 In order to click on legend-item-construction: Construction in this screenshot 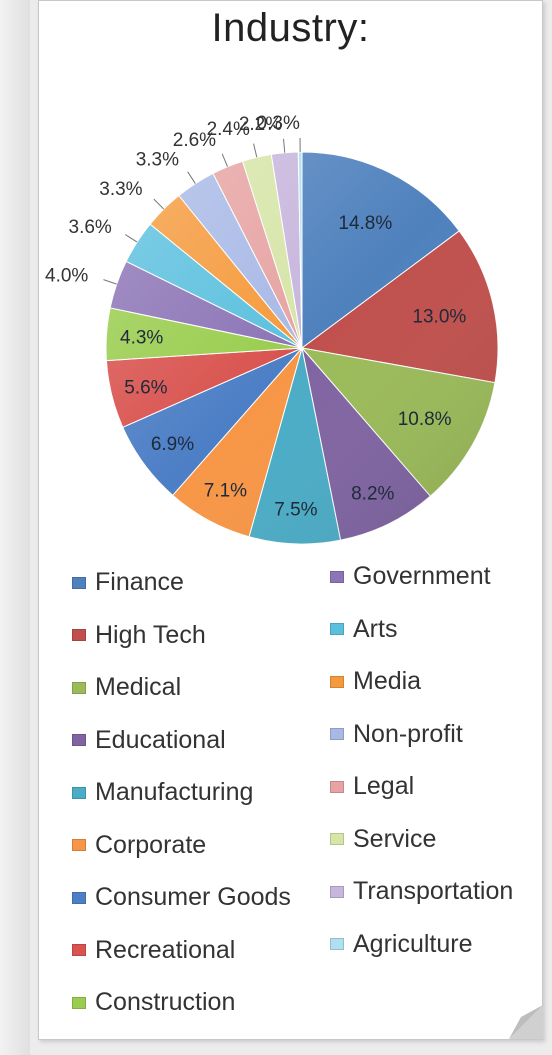, I will do `click(153, 1002)`.